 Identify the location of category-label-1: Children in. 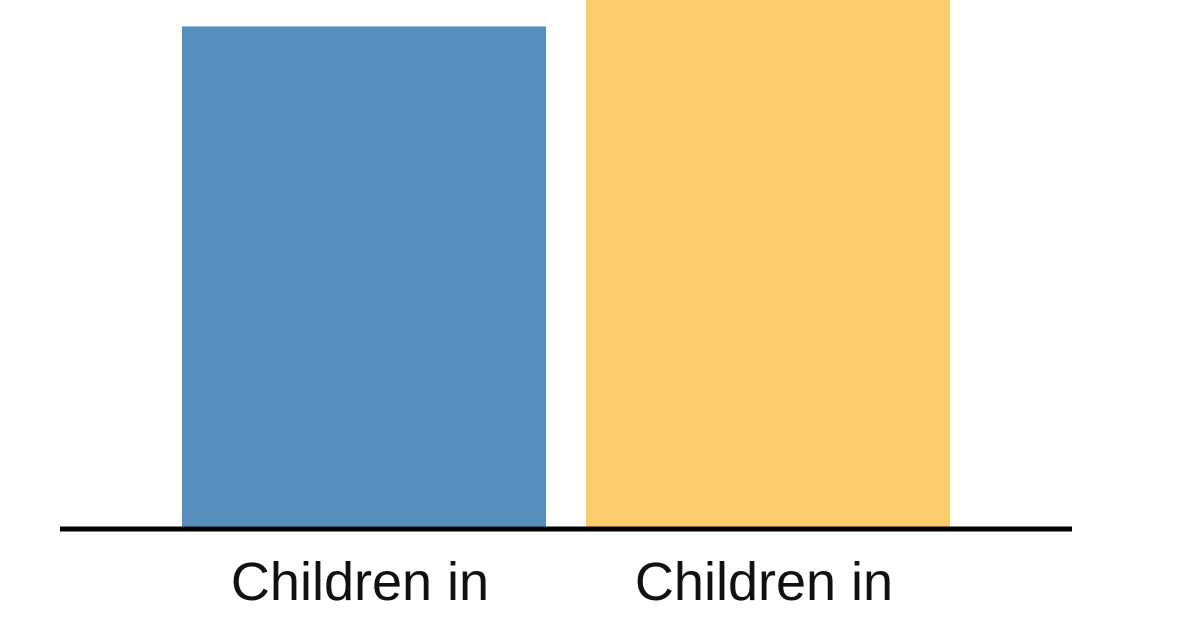
(360, 582).